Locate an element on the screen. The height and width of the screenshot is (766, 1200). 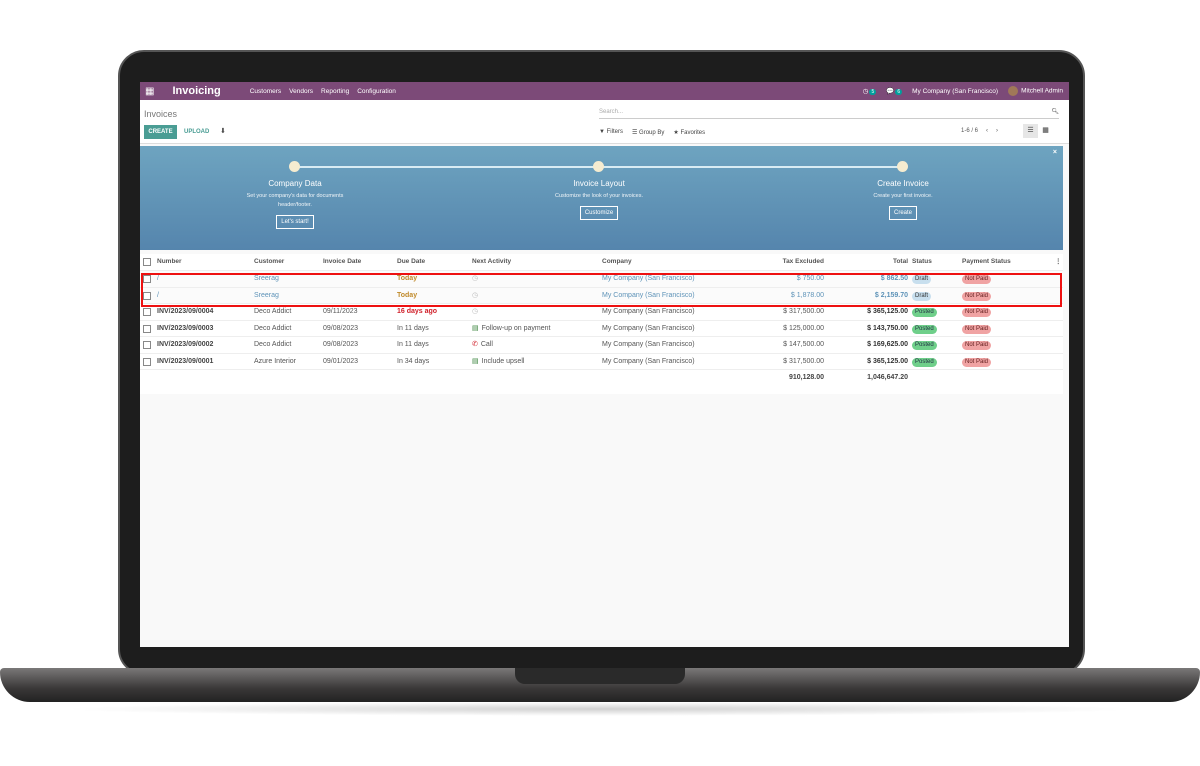
cell-customer: Deco Addict is located at coordinates (273, 328).